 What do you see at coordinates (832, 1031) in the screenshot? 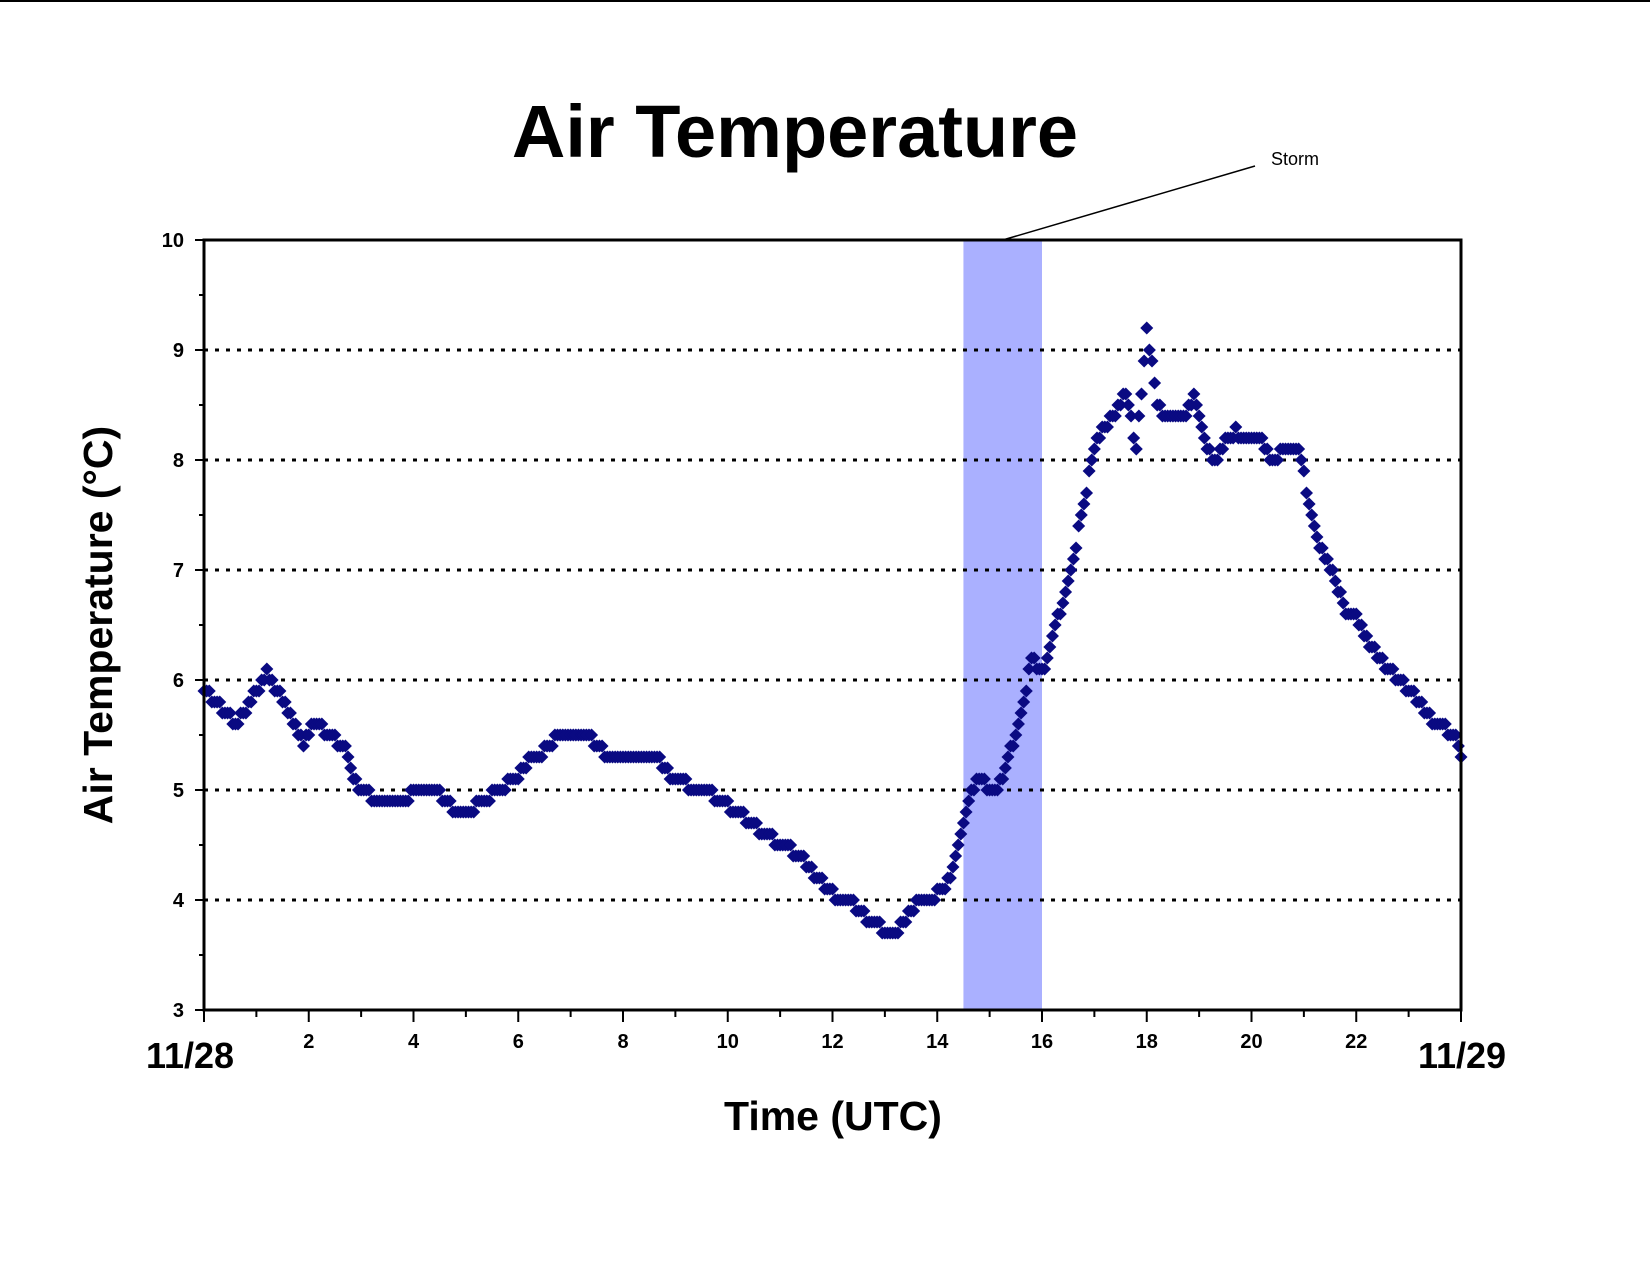
I see `x-axis: 2 4 6 8 10 12 14 16 18 20 22` at bounding box center [832, 1031].